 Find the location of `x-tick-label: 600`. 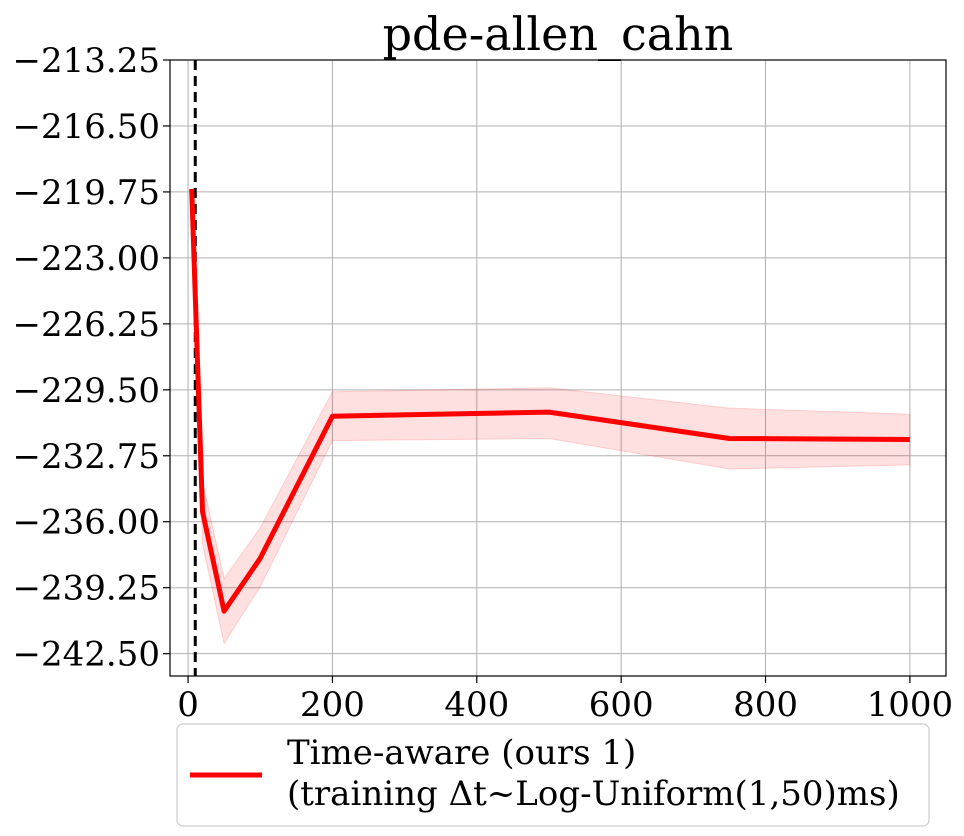

x-tick-label: 600 is located at coordinates (621, 705).